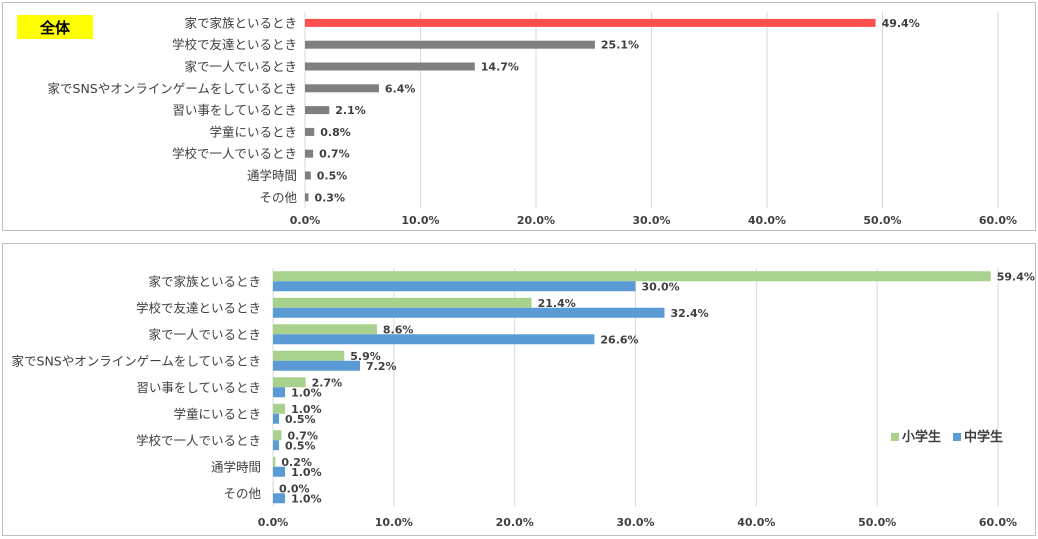 This screenshot has height=539, width=1038. I want to click on data-label: 0.8%, so click(335, 132).